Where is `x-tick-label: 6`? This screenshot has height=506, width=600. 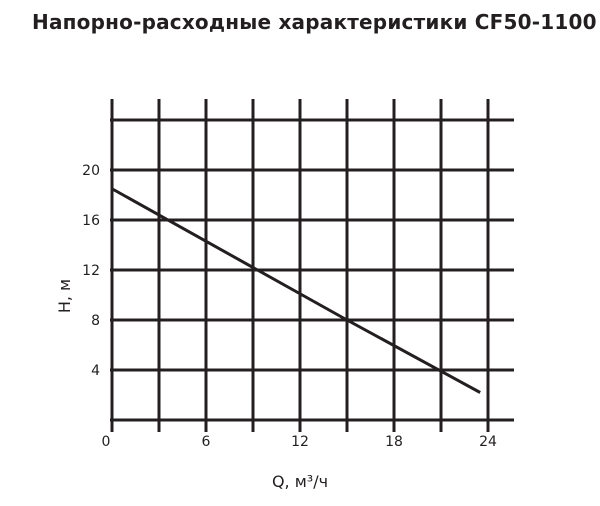 x-tick-label: 6 is located at coordinates (206, 442).